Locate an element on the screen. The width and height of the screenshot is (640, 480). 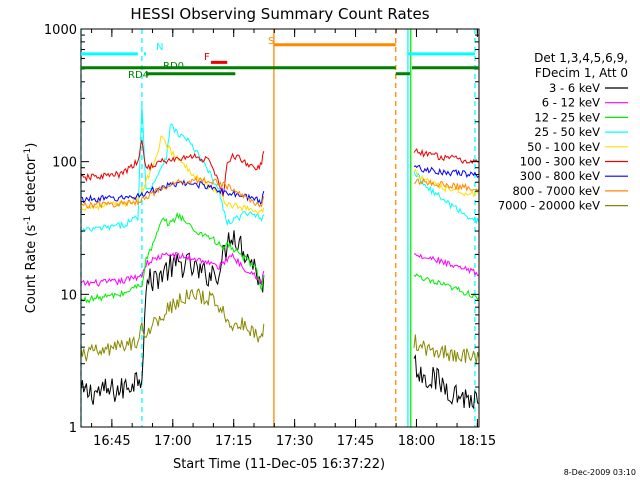
footer-timestamp: 8-Dec-2009 03:10 is located at coordinates (600, 472).